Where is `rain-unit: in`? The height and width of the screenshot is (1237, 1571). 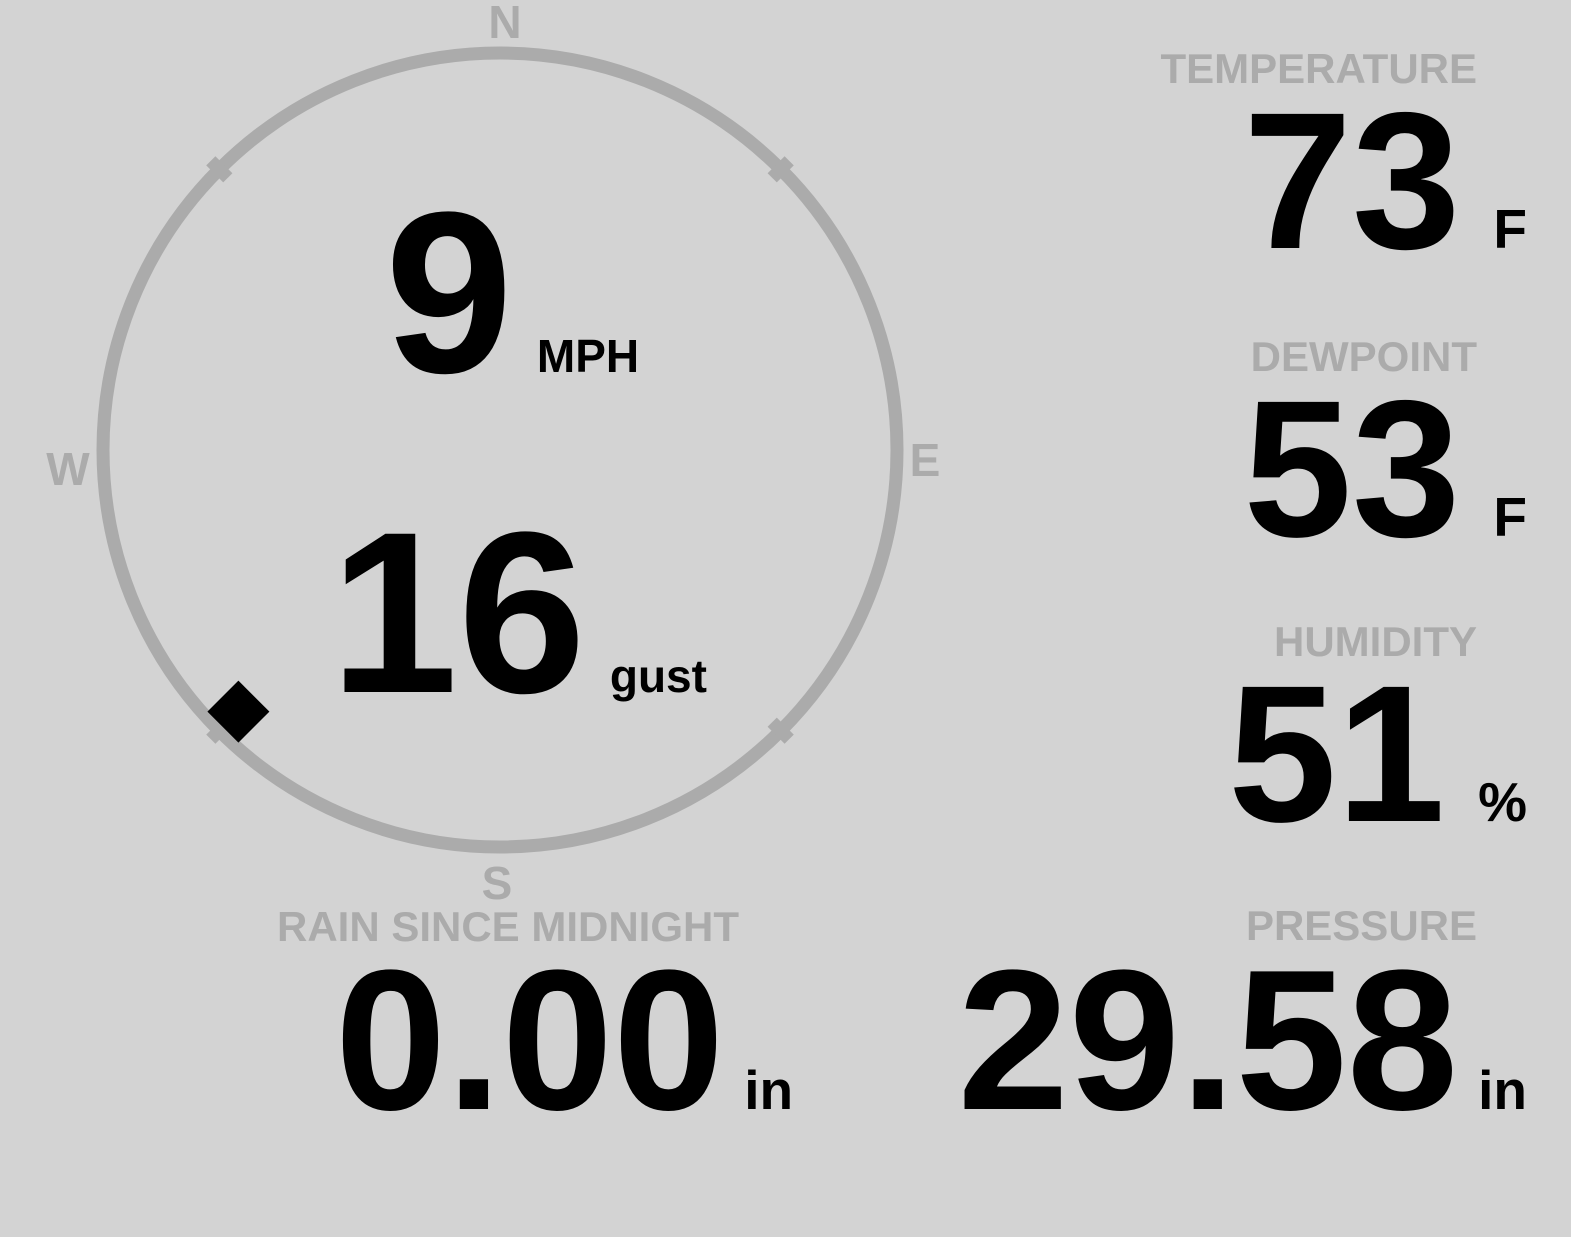
rain-unit: in is located at coordinates (769, 1090).